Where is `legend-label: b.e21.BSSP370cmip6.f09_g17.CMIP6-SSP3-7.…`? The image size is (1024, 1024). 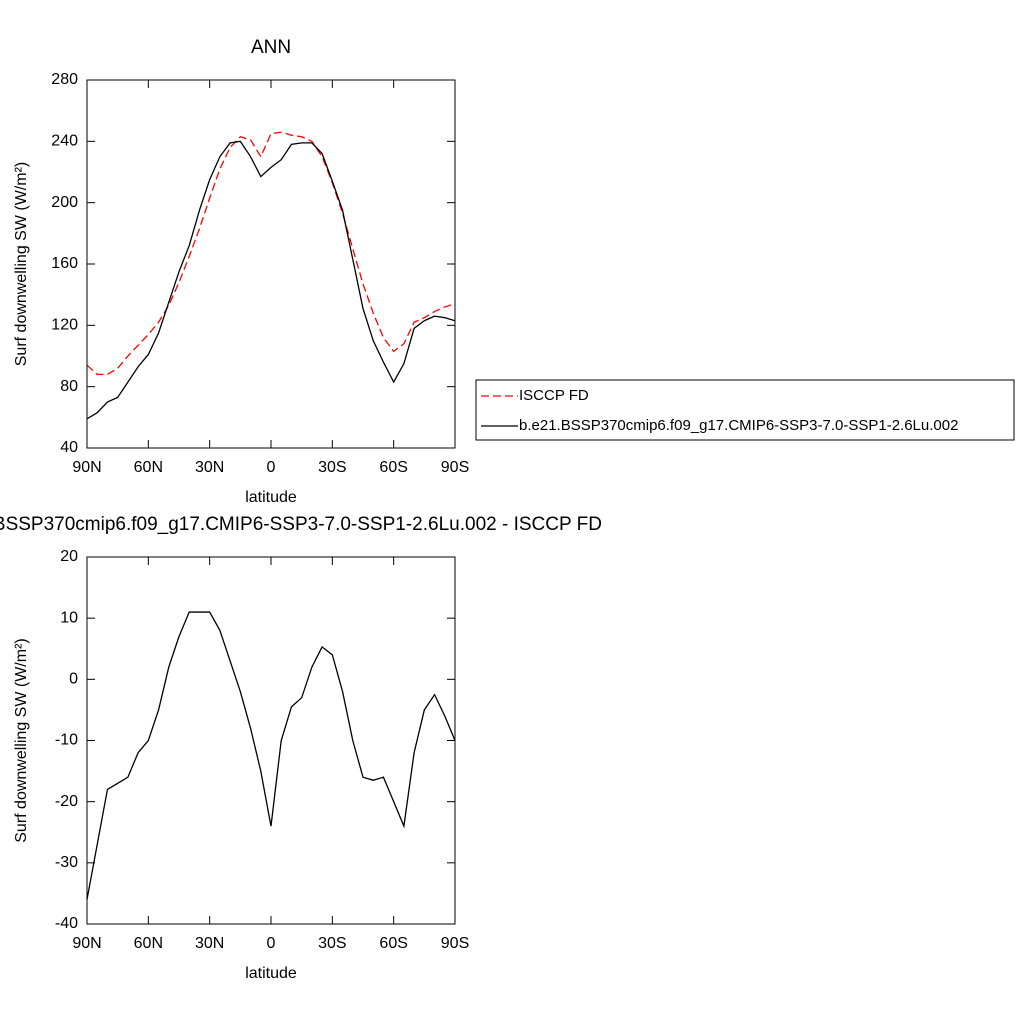 legend-label: b.e21.BSSP370cmip6.f09_g17.CMIP6-SSP3-7.… is located at coordinates (738, 425).